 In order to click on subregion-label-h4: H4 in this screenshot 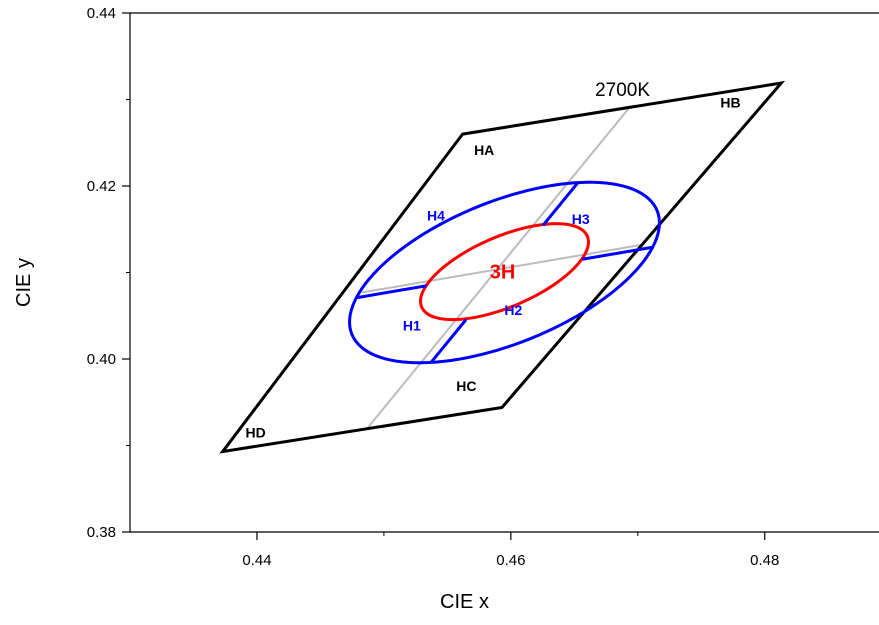, I will do `click(436, 216)`.